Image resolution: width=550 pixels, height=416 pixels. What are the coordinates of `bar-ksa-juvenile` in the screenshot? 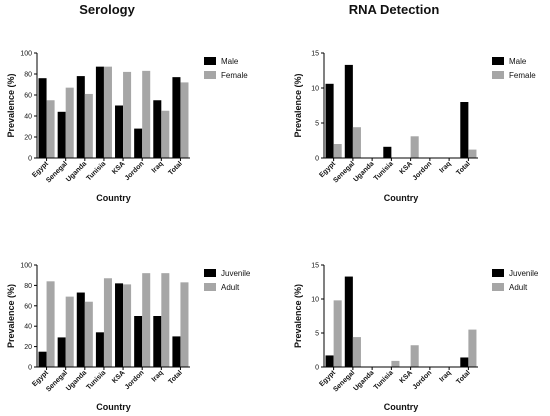 It's located at (119, 325).